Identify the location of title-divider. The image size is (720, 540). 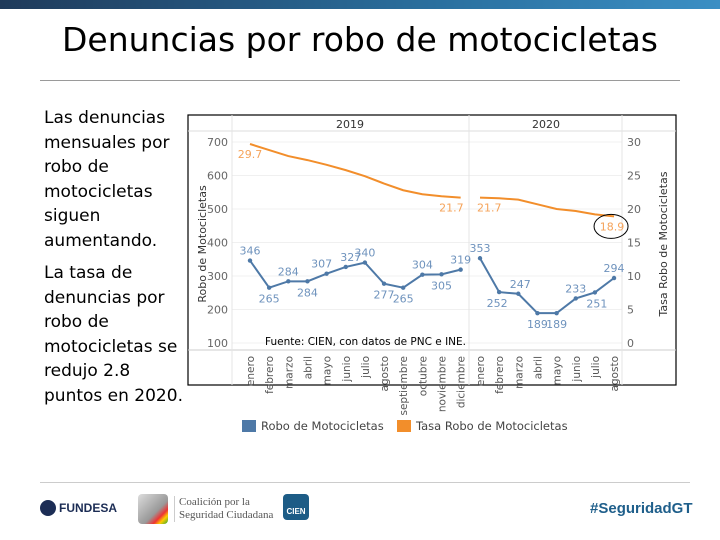
(360, 80).